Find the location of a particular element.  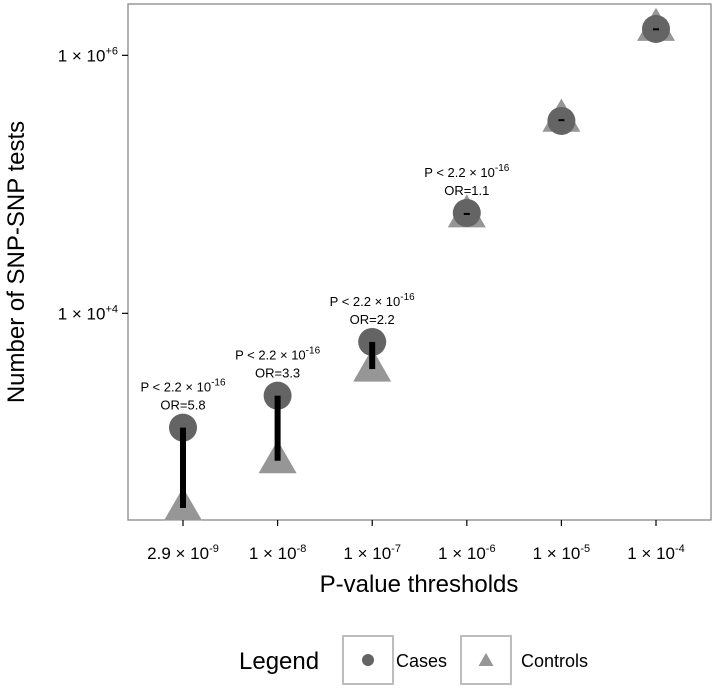

x-tick-label: 1 × 10⁻⁷ is located at coordinates (372, 553).